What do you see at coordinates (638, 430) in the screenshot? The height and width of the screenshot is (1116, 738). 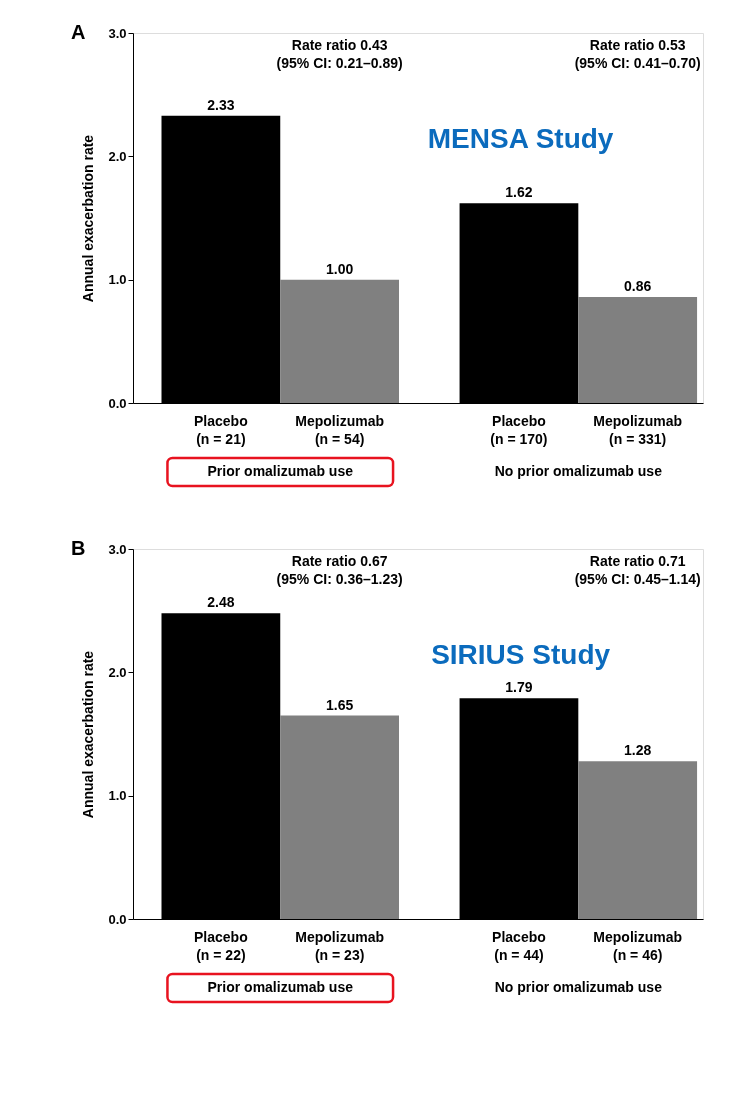 I see `x-tick-label: Mepolizumab (n = 331)` at bounding box center [638, 430].